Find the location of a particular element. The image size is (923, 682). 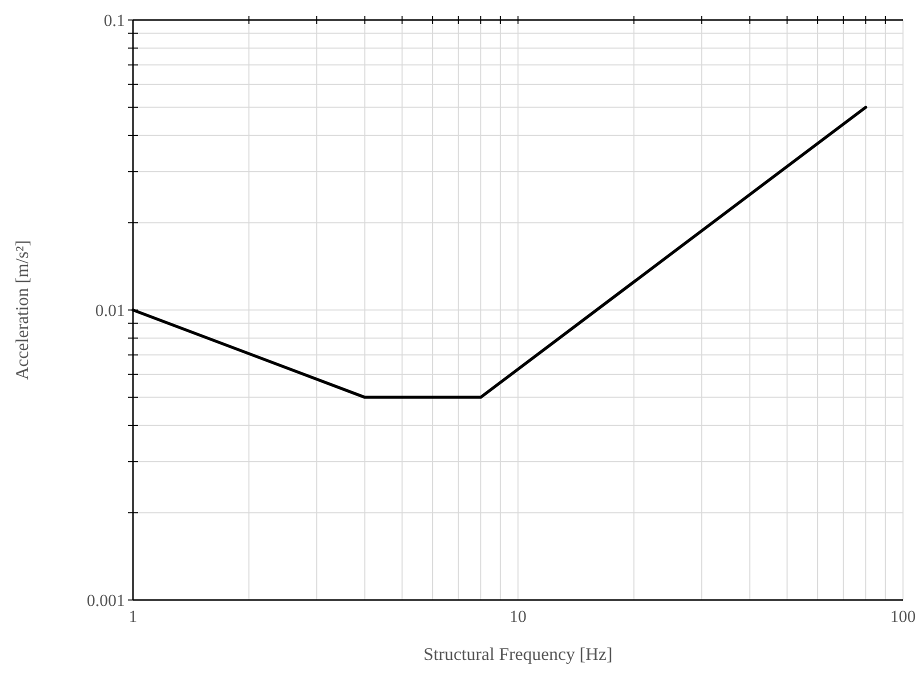

y-tick-label: 0.001 is located at coordinates (105, 600).